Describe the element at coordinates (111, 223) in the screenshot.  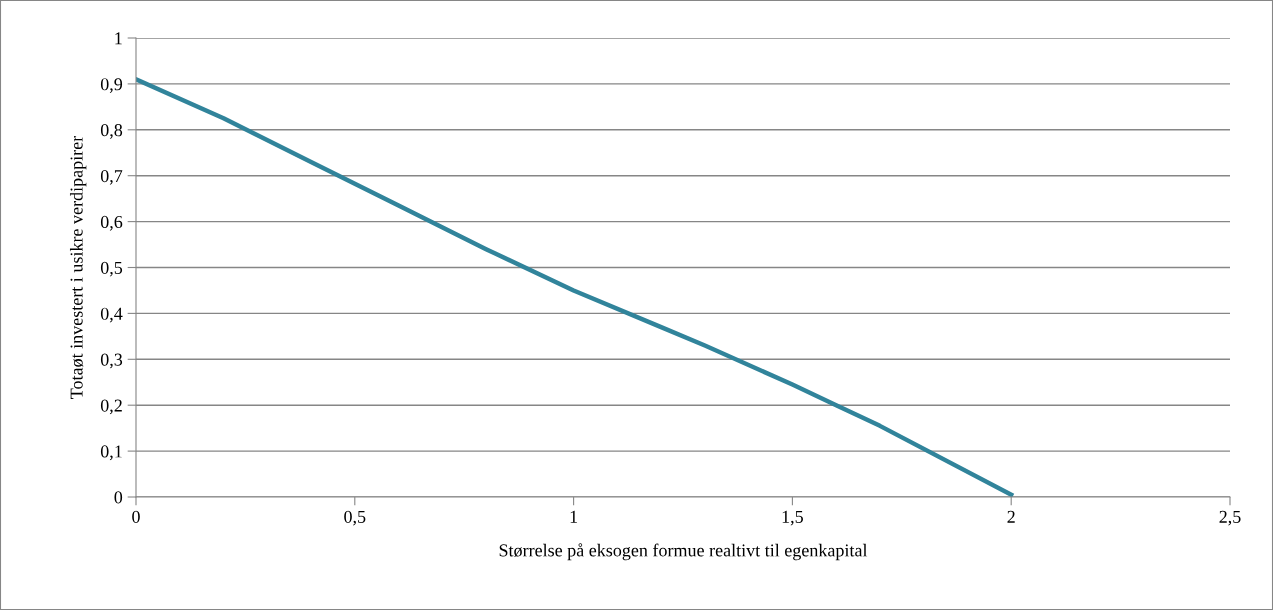
I see `y-tick-label: 0,6` at that location.